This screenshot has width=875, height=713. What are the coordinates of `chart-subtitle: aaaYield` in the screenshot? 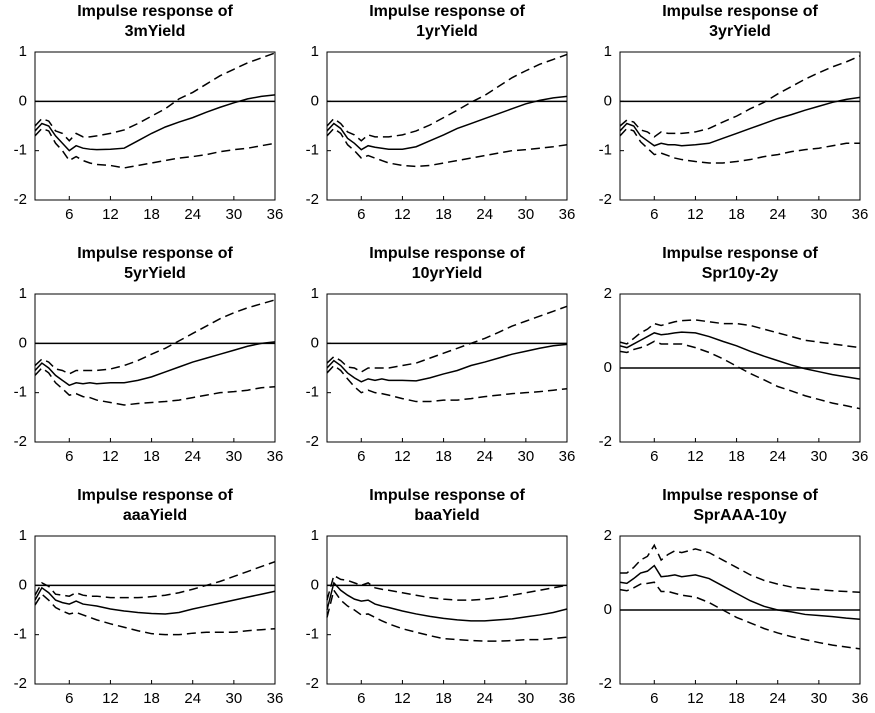 It's located at (155, 515).